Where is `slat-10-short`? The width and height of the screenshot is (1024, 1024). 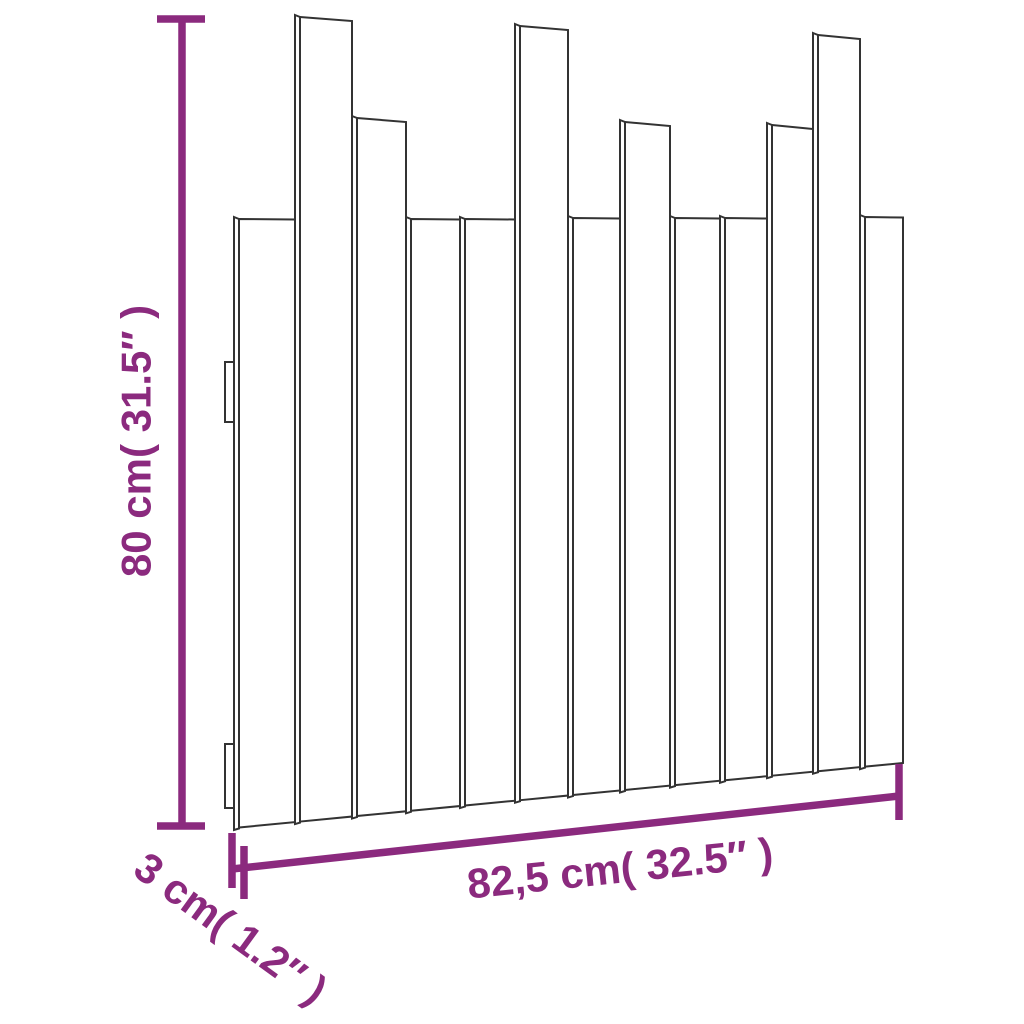
slat-10-short is located at coordinates (743, 499).